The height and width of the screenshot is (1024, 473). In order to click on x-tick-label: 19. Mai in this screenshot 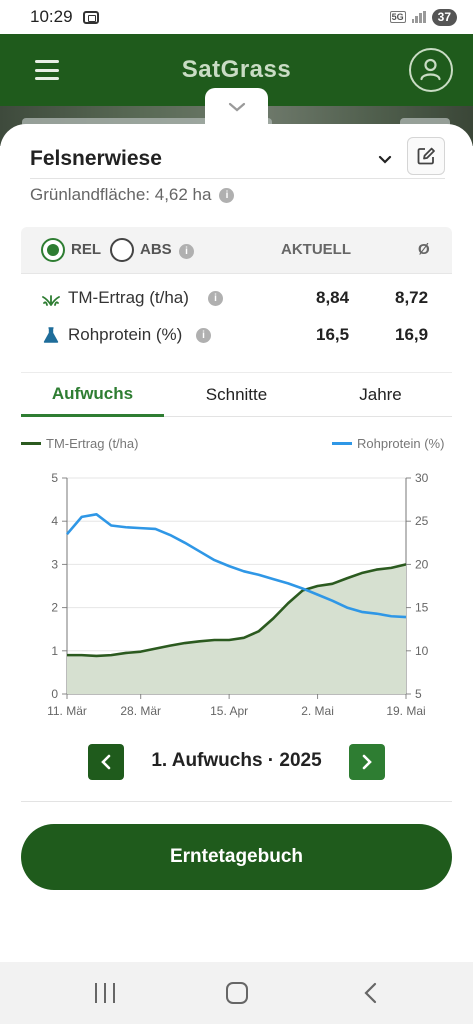, I will do `click(405, 711)`.